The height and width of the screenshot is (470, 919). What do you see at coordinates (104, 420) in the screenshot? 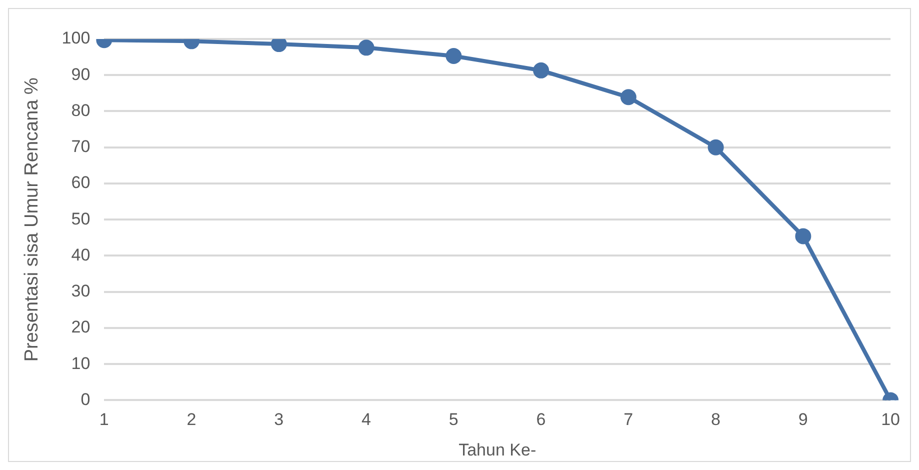
I see `x-tick-label: 1` at bounding box center [104, 420].